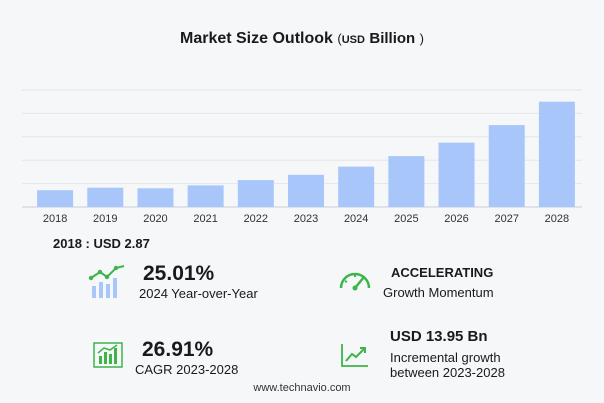 The image size is (604, 403). What do you see at coordinates (205, 196) in the screenshot?
I see `bar-2021` at bounding box center [205, 196].